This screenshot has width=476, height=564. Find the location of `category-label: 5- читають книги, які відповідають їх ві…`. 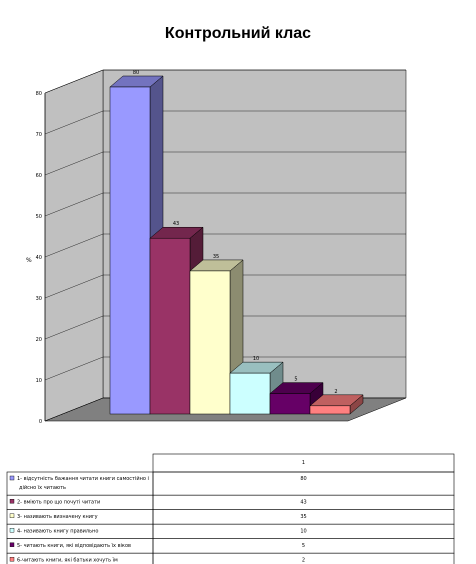

category-label: 5- читають книги, які відповідають їх ві… is located at coordinates (74, 546).